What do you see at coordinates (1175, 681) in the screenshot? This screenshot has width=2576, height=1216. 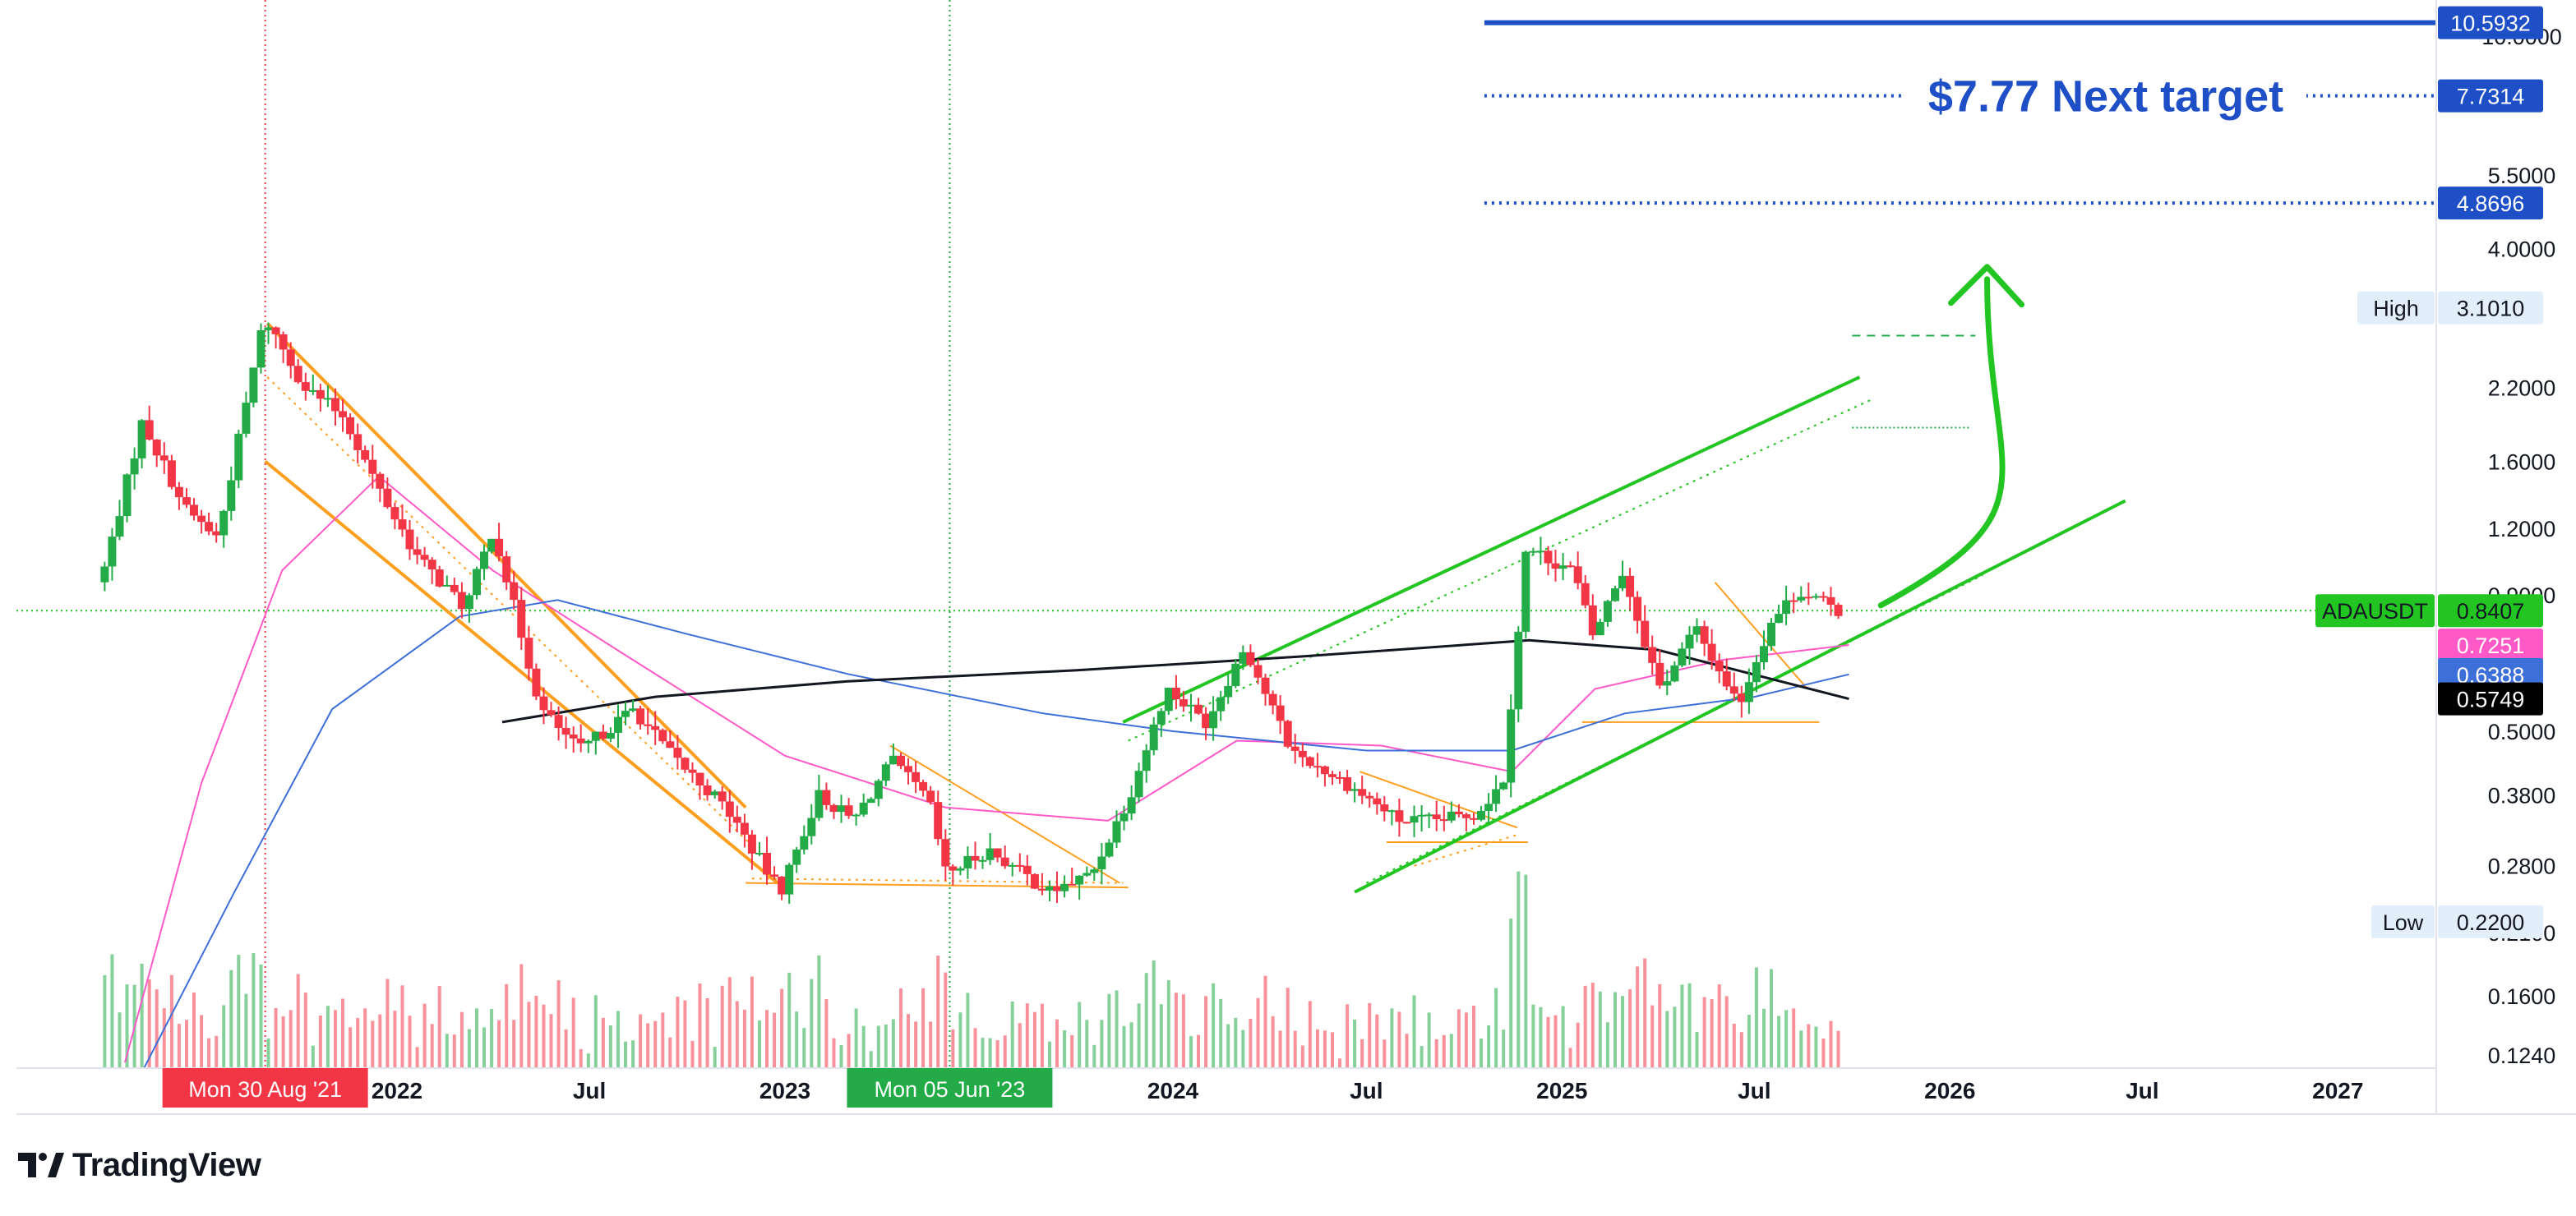 I see `moving-average-line` at bounding box center [1175, 681].